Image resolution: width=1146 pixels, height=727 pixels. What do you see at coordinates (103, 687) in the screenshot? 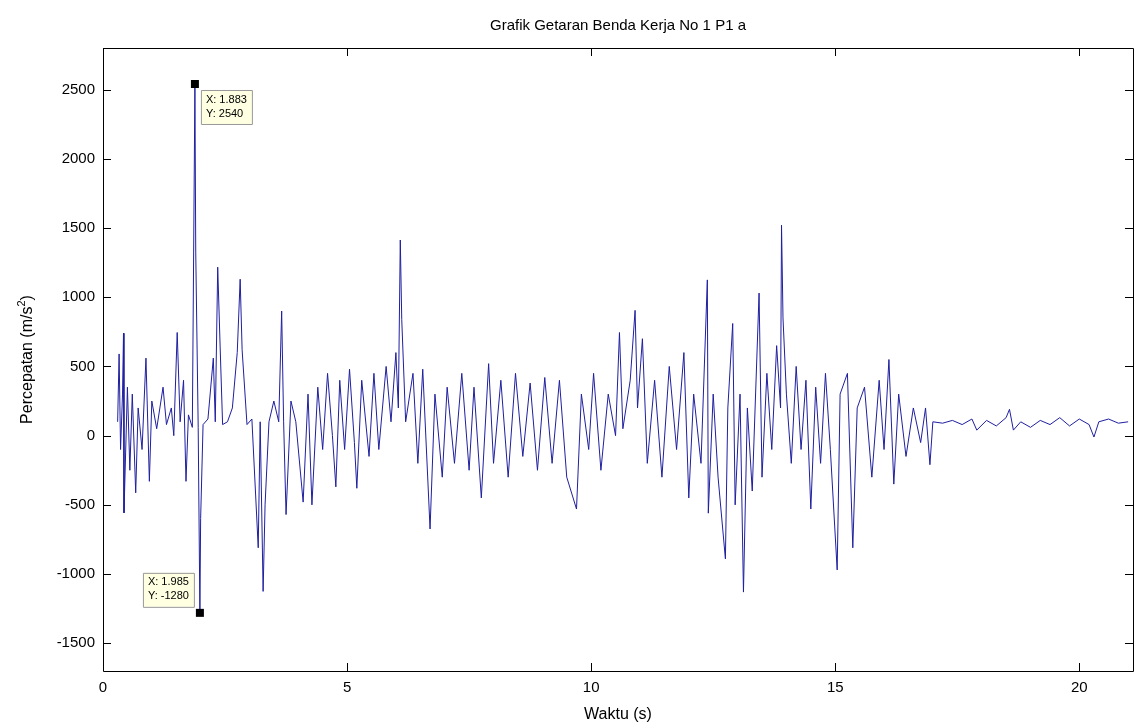
I see `x-tick-label: 0` at bounding box center [103, 687].